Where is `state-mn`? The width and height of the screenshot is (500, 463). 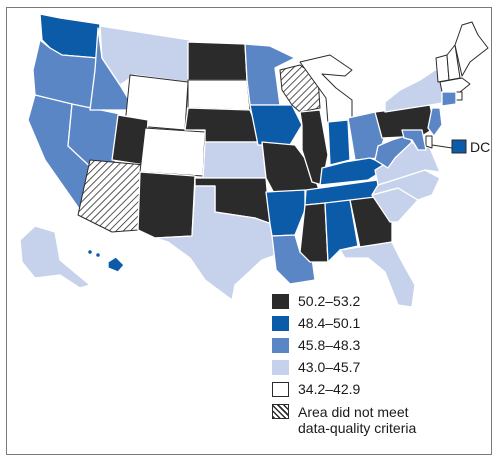 state-mn is located at coordinates (270, 74).